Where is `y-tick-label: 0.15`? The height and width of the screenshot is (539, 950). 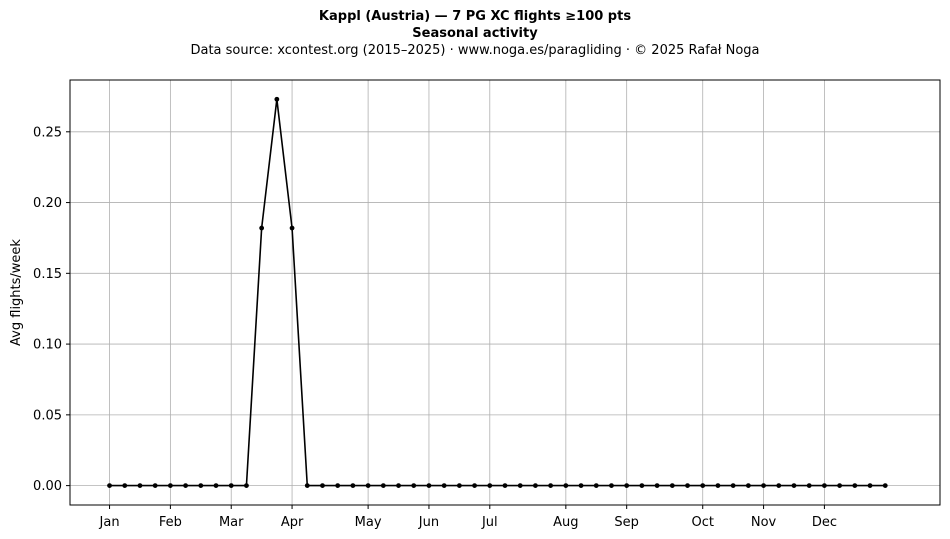 y-tick-label: 0.15 is located at coordinates (47, 274).